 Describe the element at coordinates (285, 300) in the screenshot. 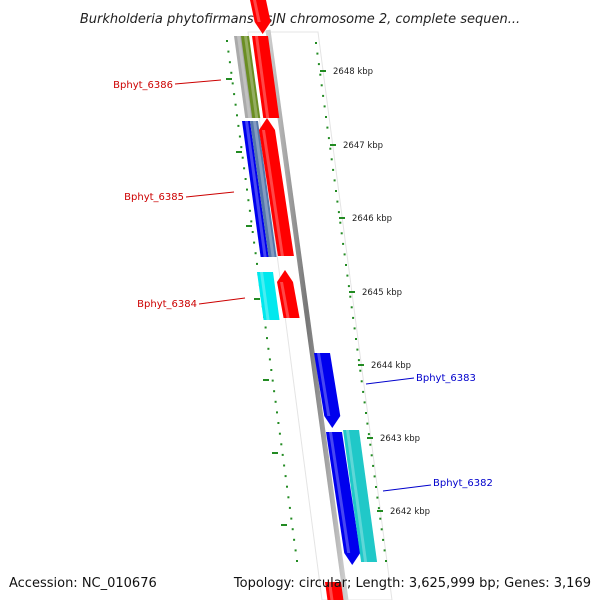

I see `gene-arrow-red-lower-highlight` at that location.